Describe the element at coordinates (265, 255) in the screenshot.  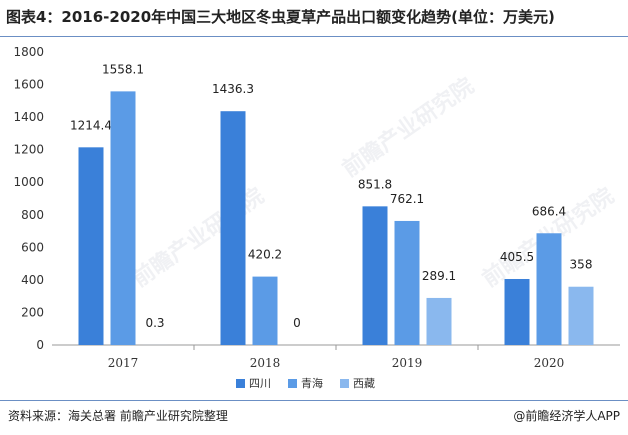
I see `data-label: 420.2` at that location.